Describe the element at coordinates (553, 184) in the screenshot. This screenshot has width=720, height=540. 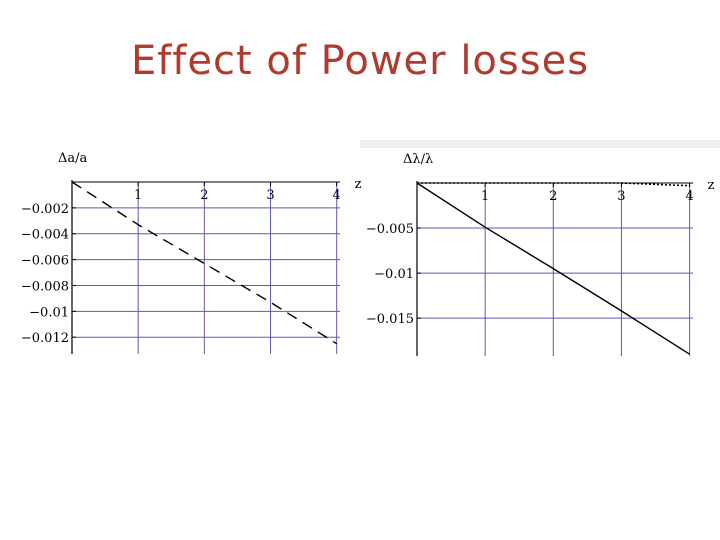
I see `series-line-dotted` at that location.